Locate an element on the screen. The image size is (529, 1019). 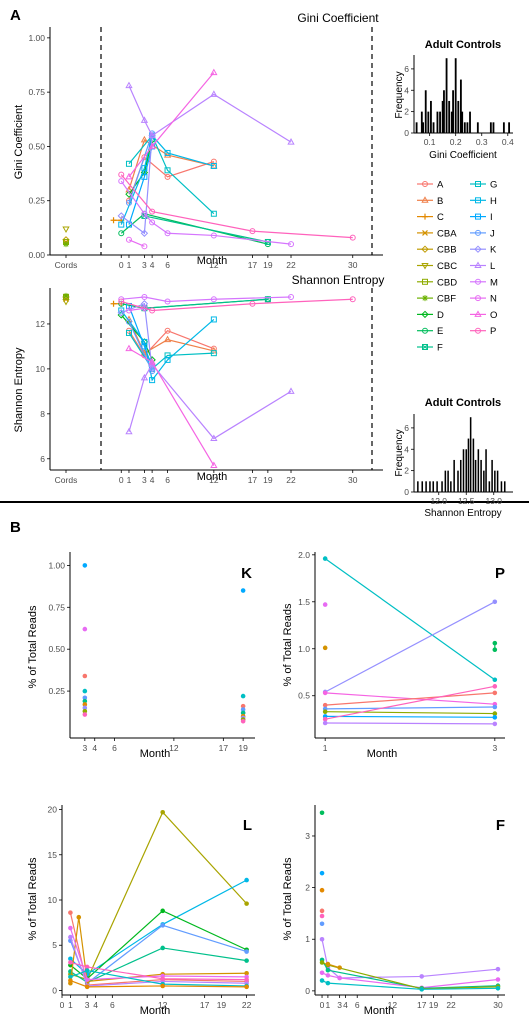
shannon-x-axis-label: Month is located at coordinates (212, 477).